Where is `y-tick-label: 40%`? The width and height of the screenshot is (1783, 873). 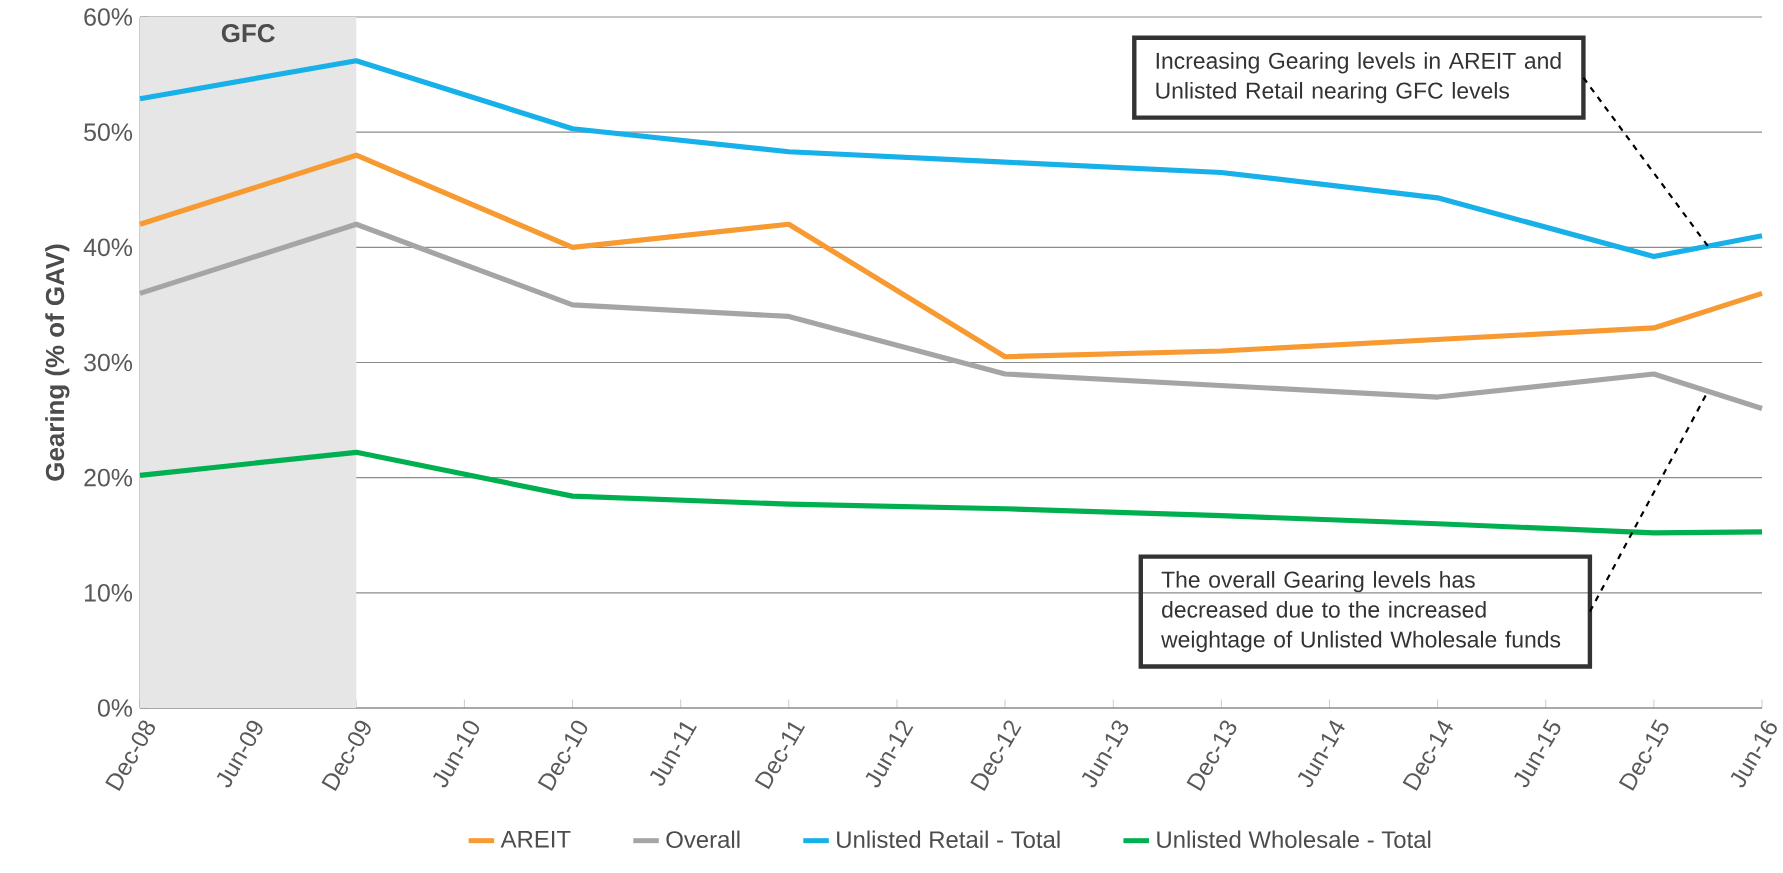
y-tick-label: 40% is located at coordinates (108, 247).